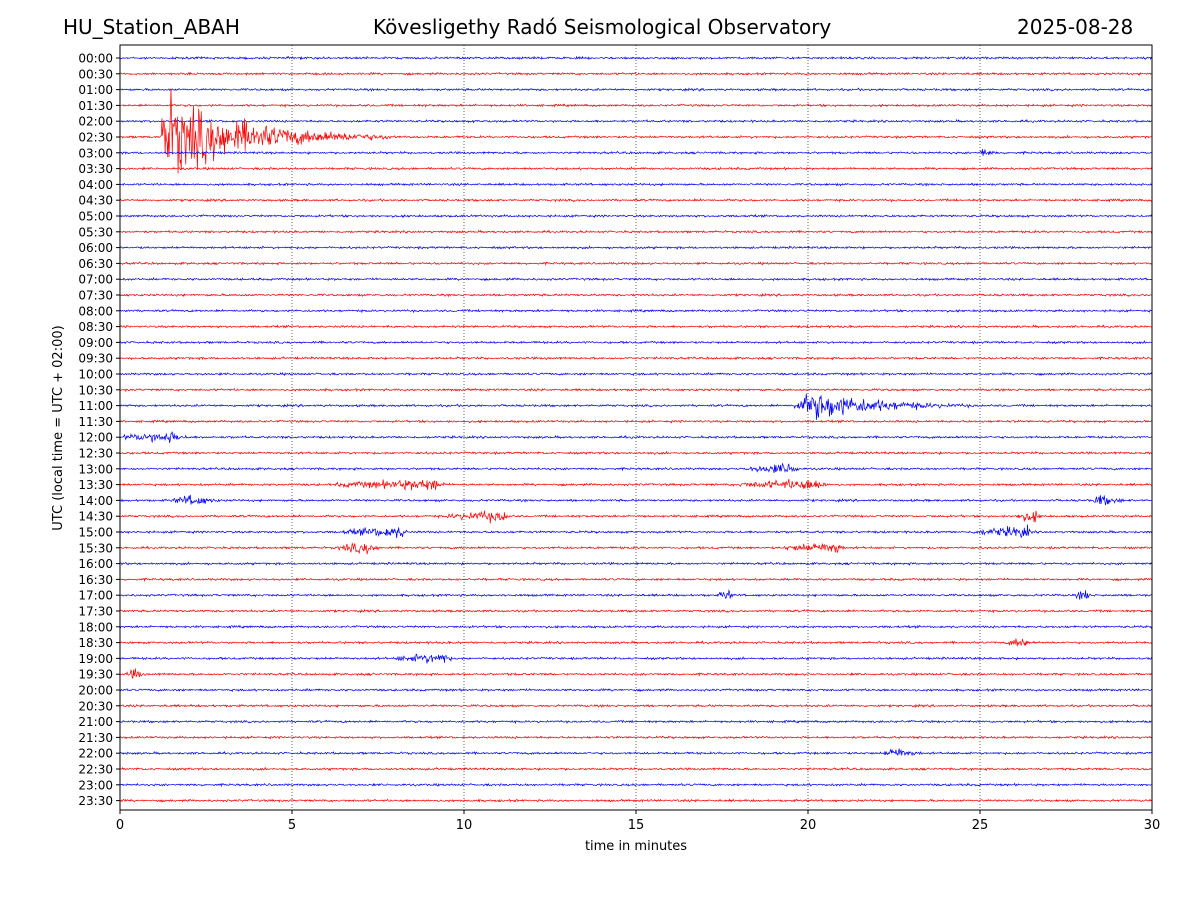 The height and width of the screenshot is (900, 1200). What do you see at coordinates (95, 169) in the screenshot?
I see `y-tick-label: 03:30` at bounding box center [95, 169].